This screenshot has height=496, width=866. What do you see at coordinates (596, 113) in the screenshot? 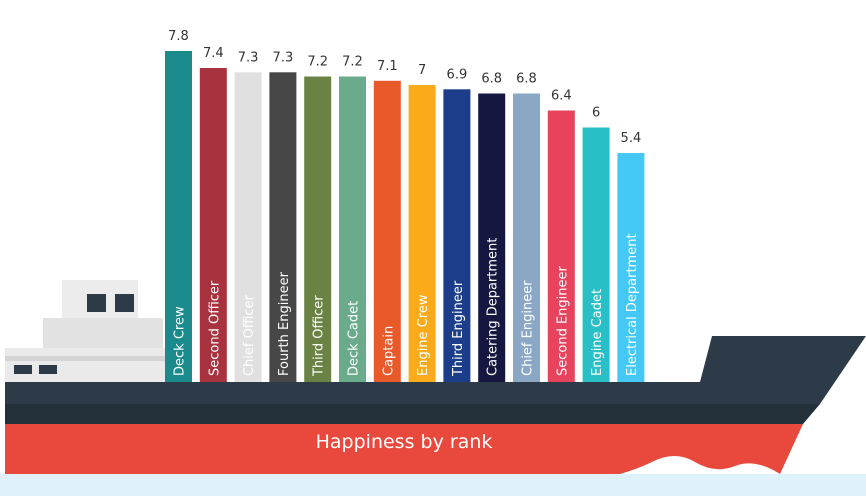
I see `value-label-12: 6` at bounding box center [596, 113].